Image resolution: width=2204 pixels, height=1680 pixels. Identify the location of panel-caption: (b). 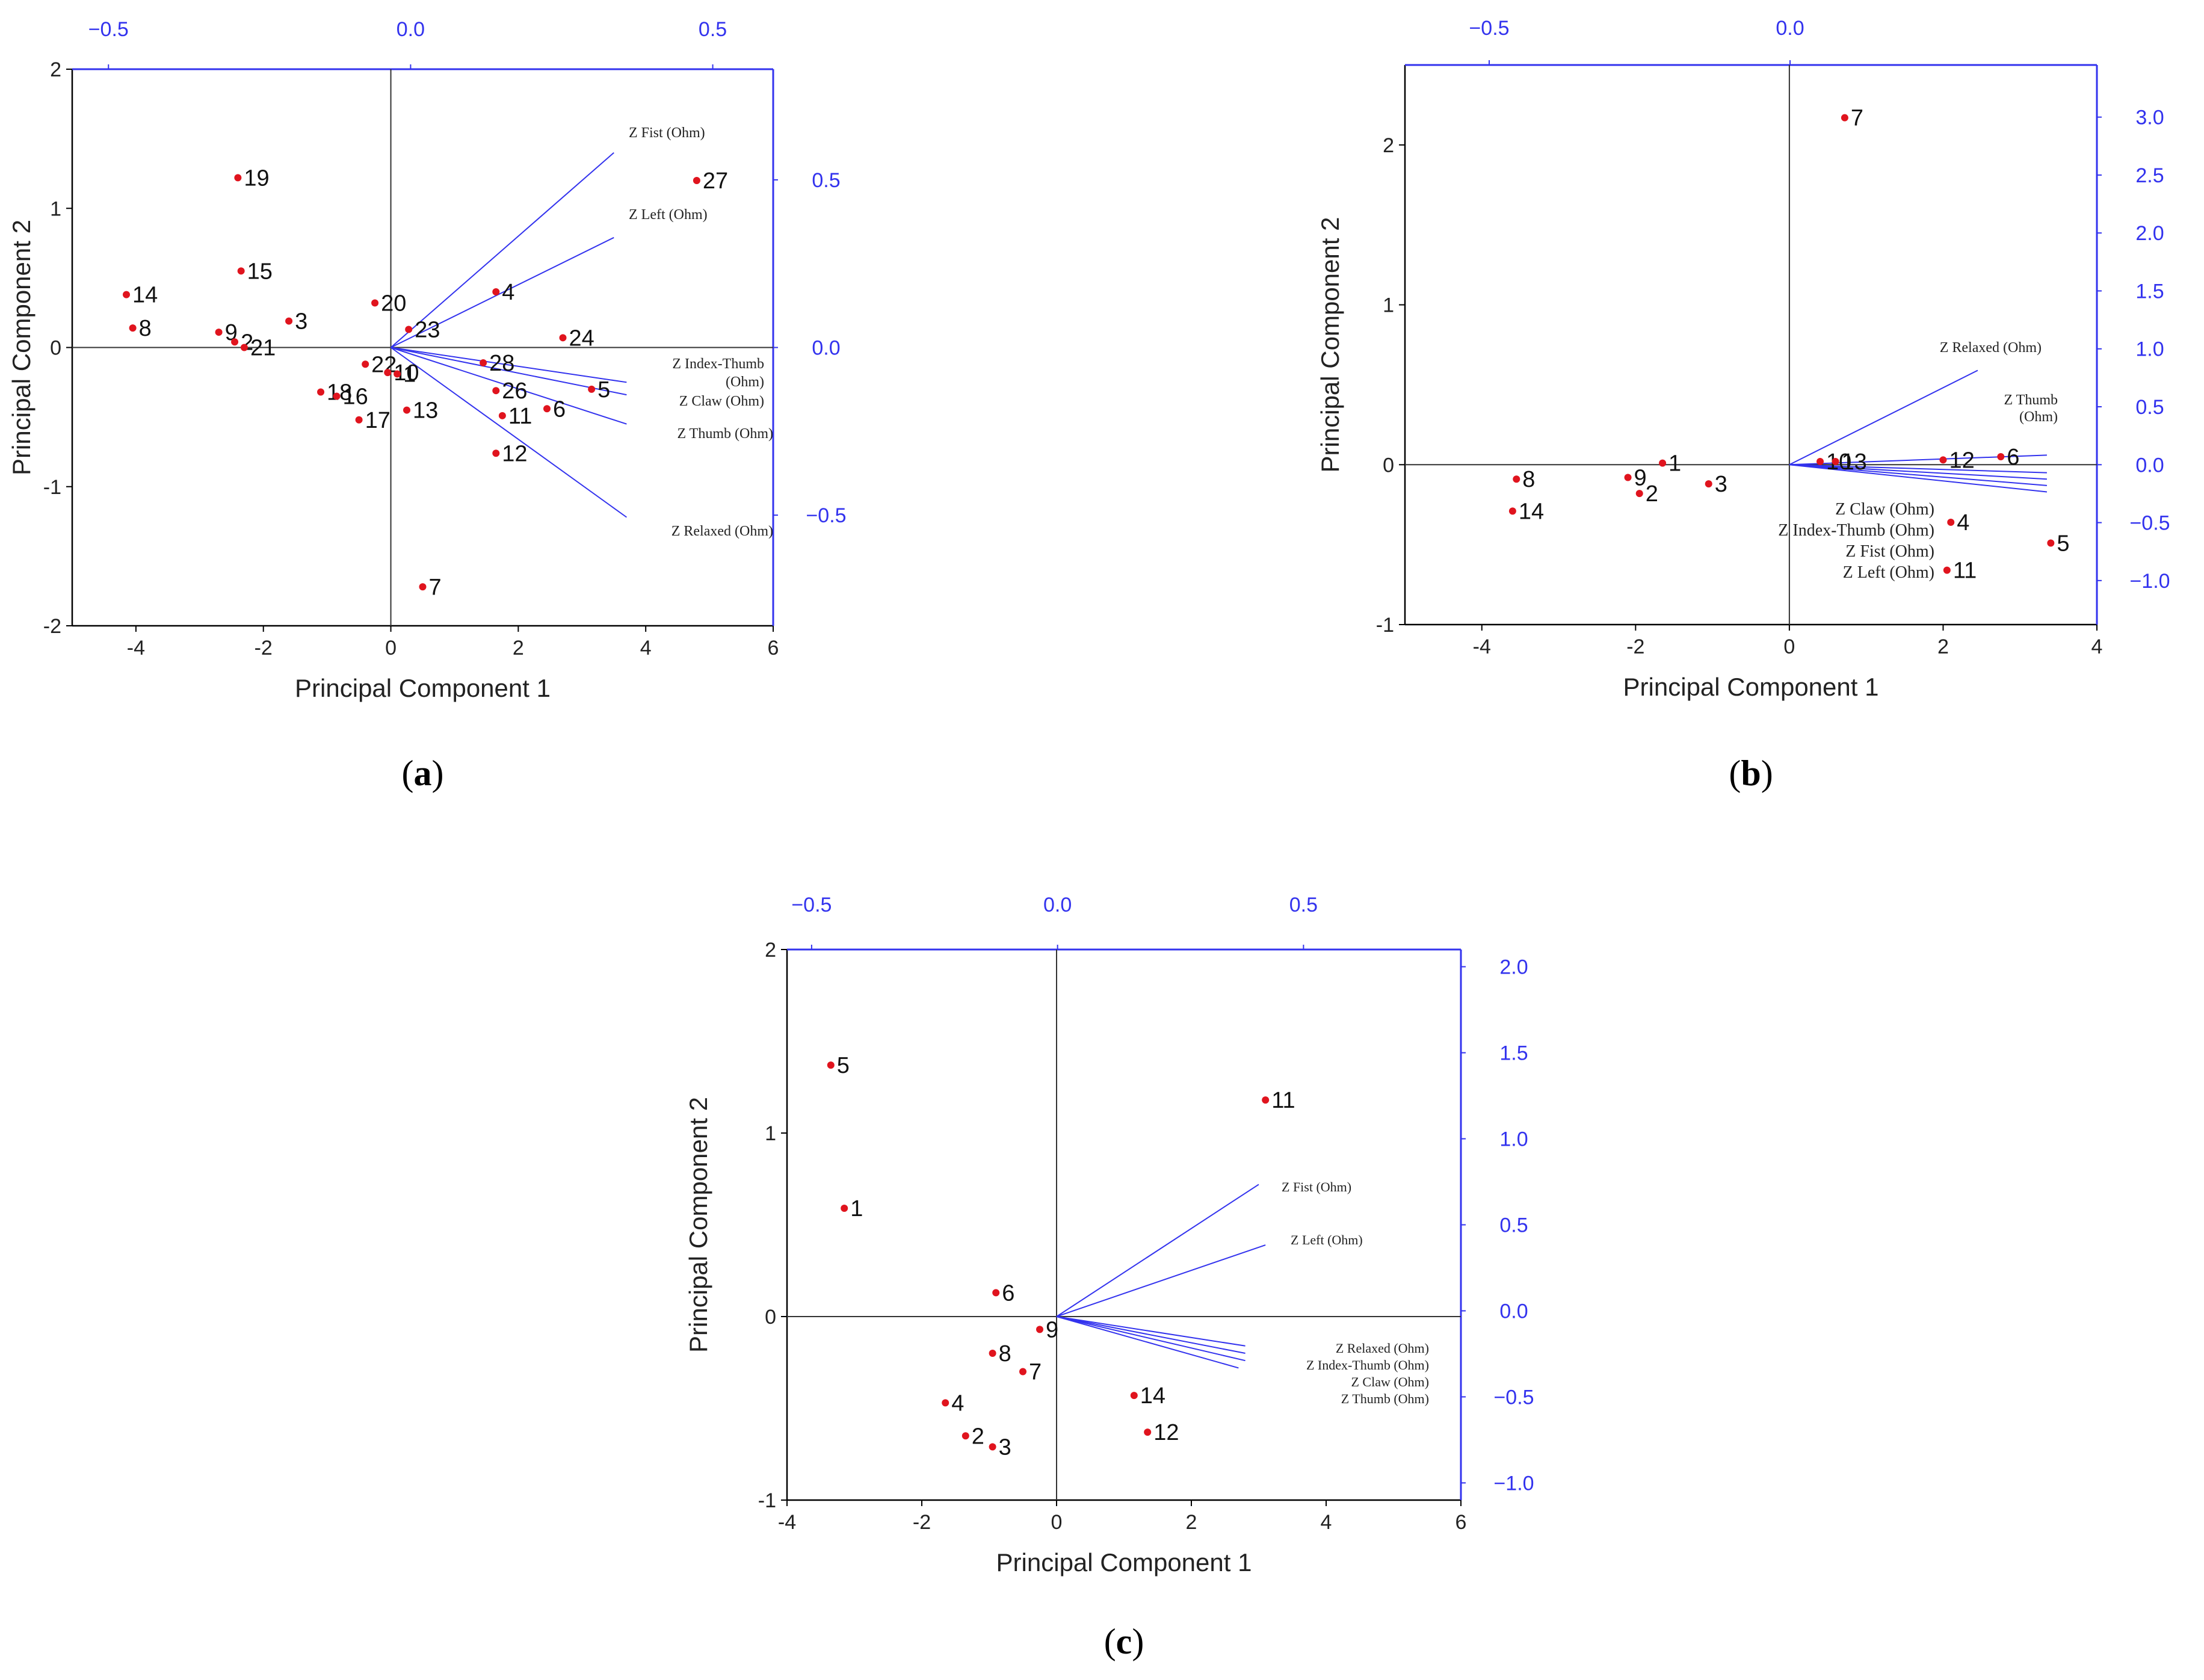
(1751, 773).